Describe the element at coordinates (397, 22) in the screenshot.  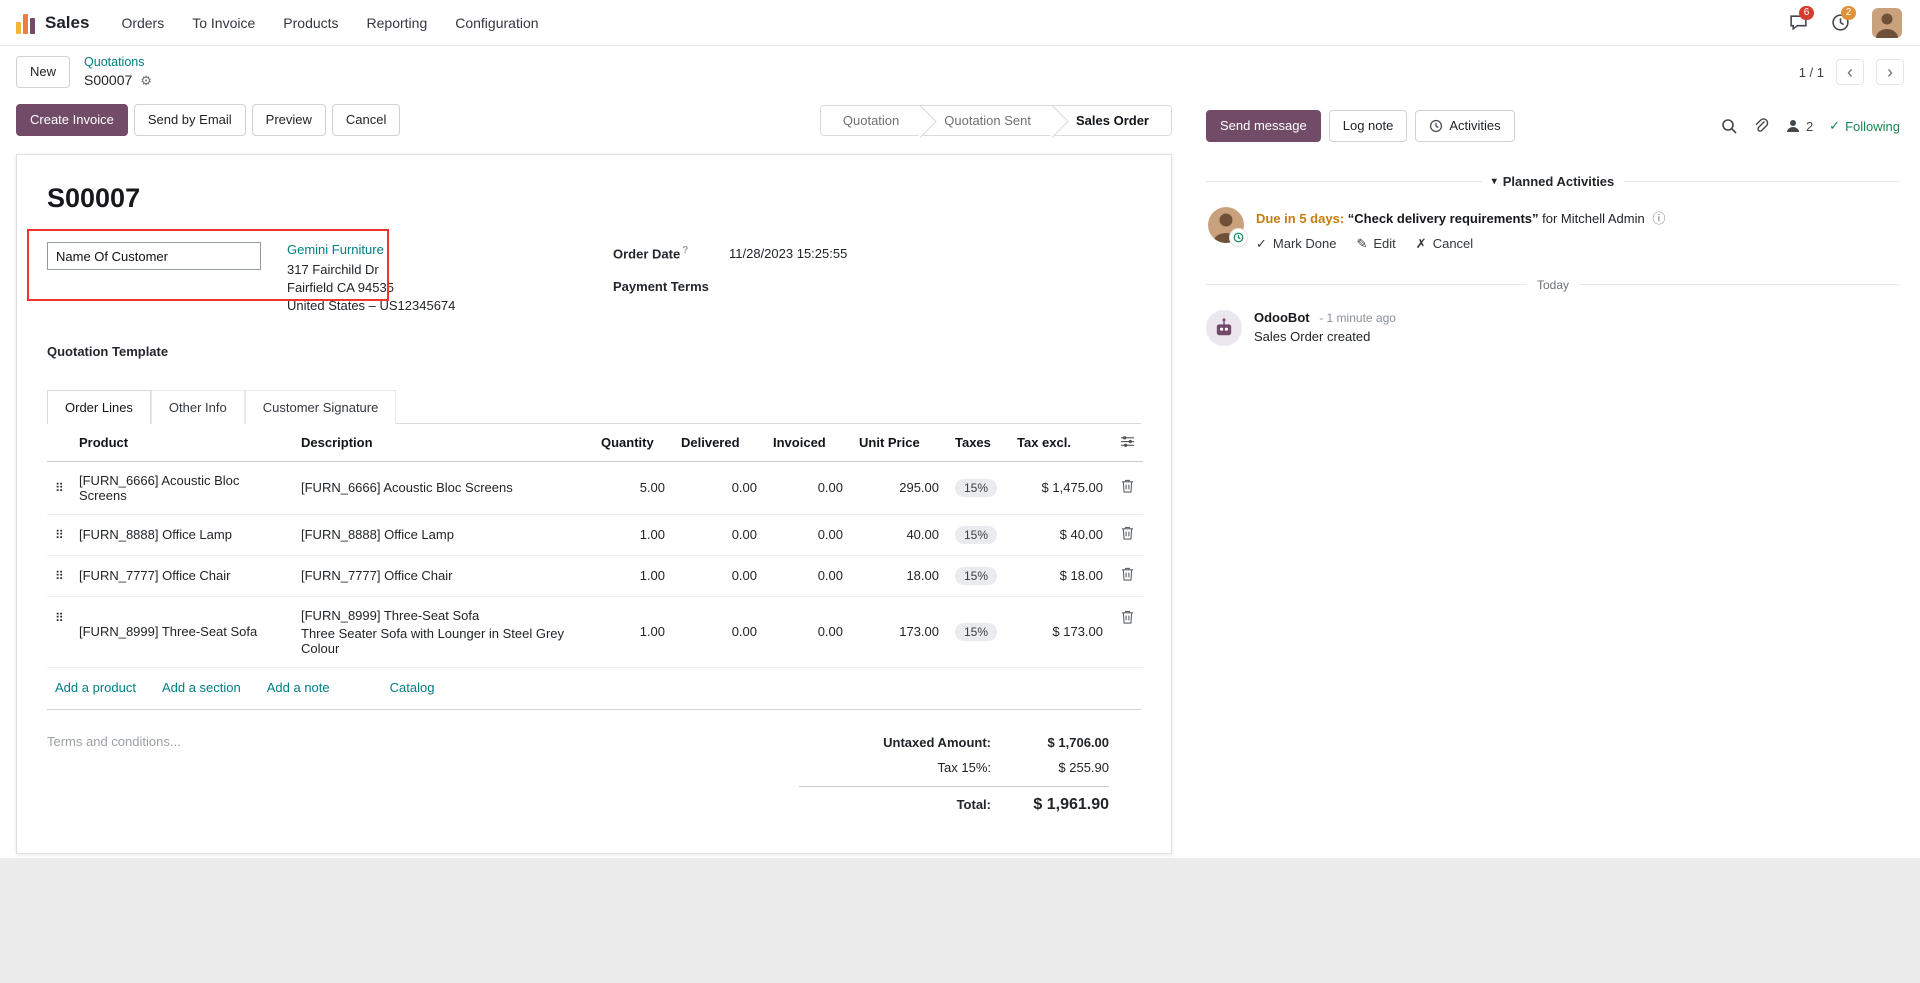
I see `menu-reporting: Reporting` at that location.